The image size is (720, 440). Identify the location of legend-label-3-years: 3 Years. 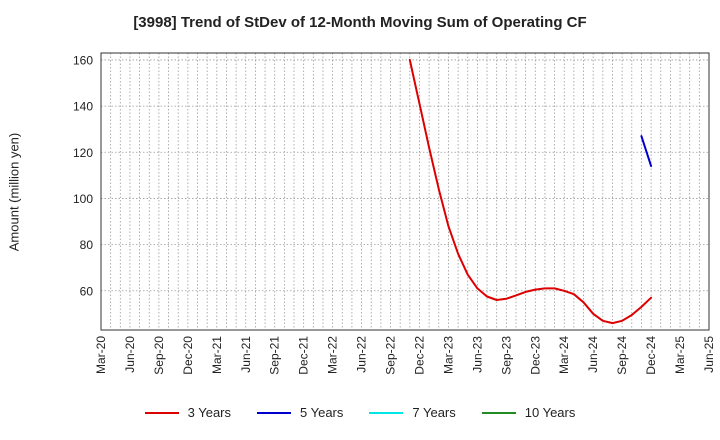
(209, 412).